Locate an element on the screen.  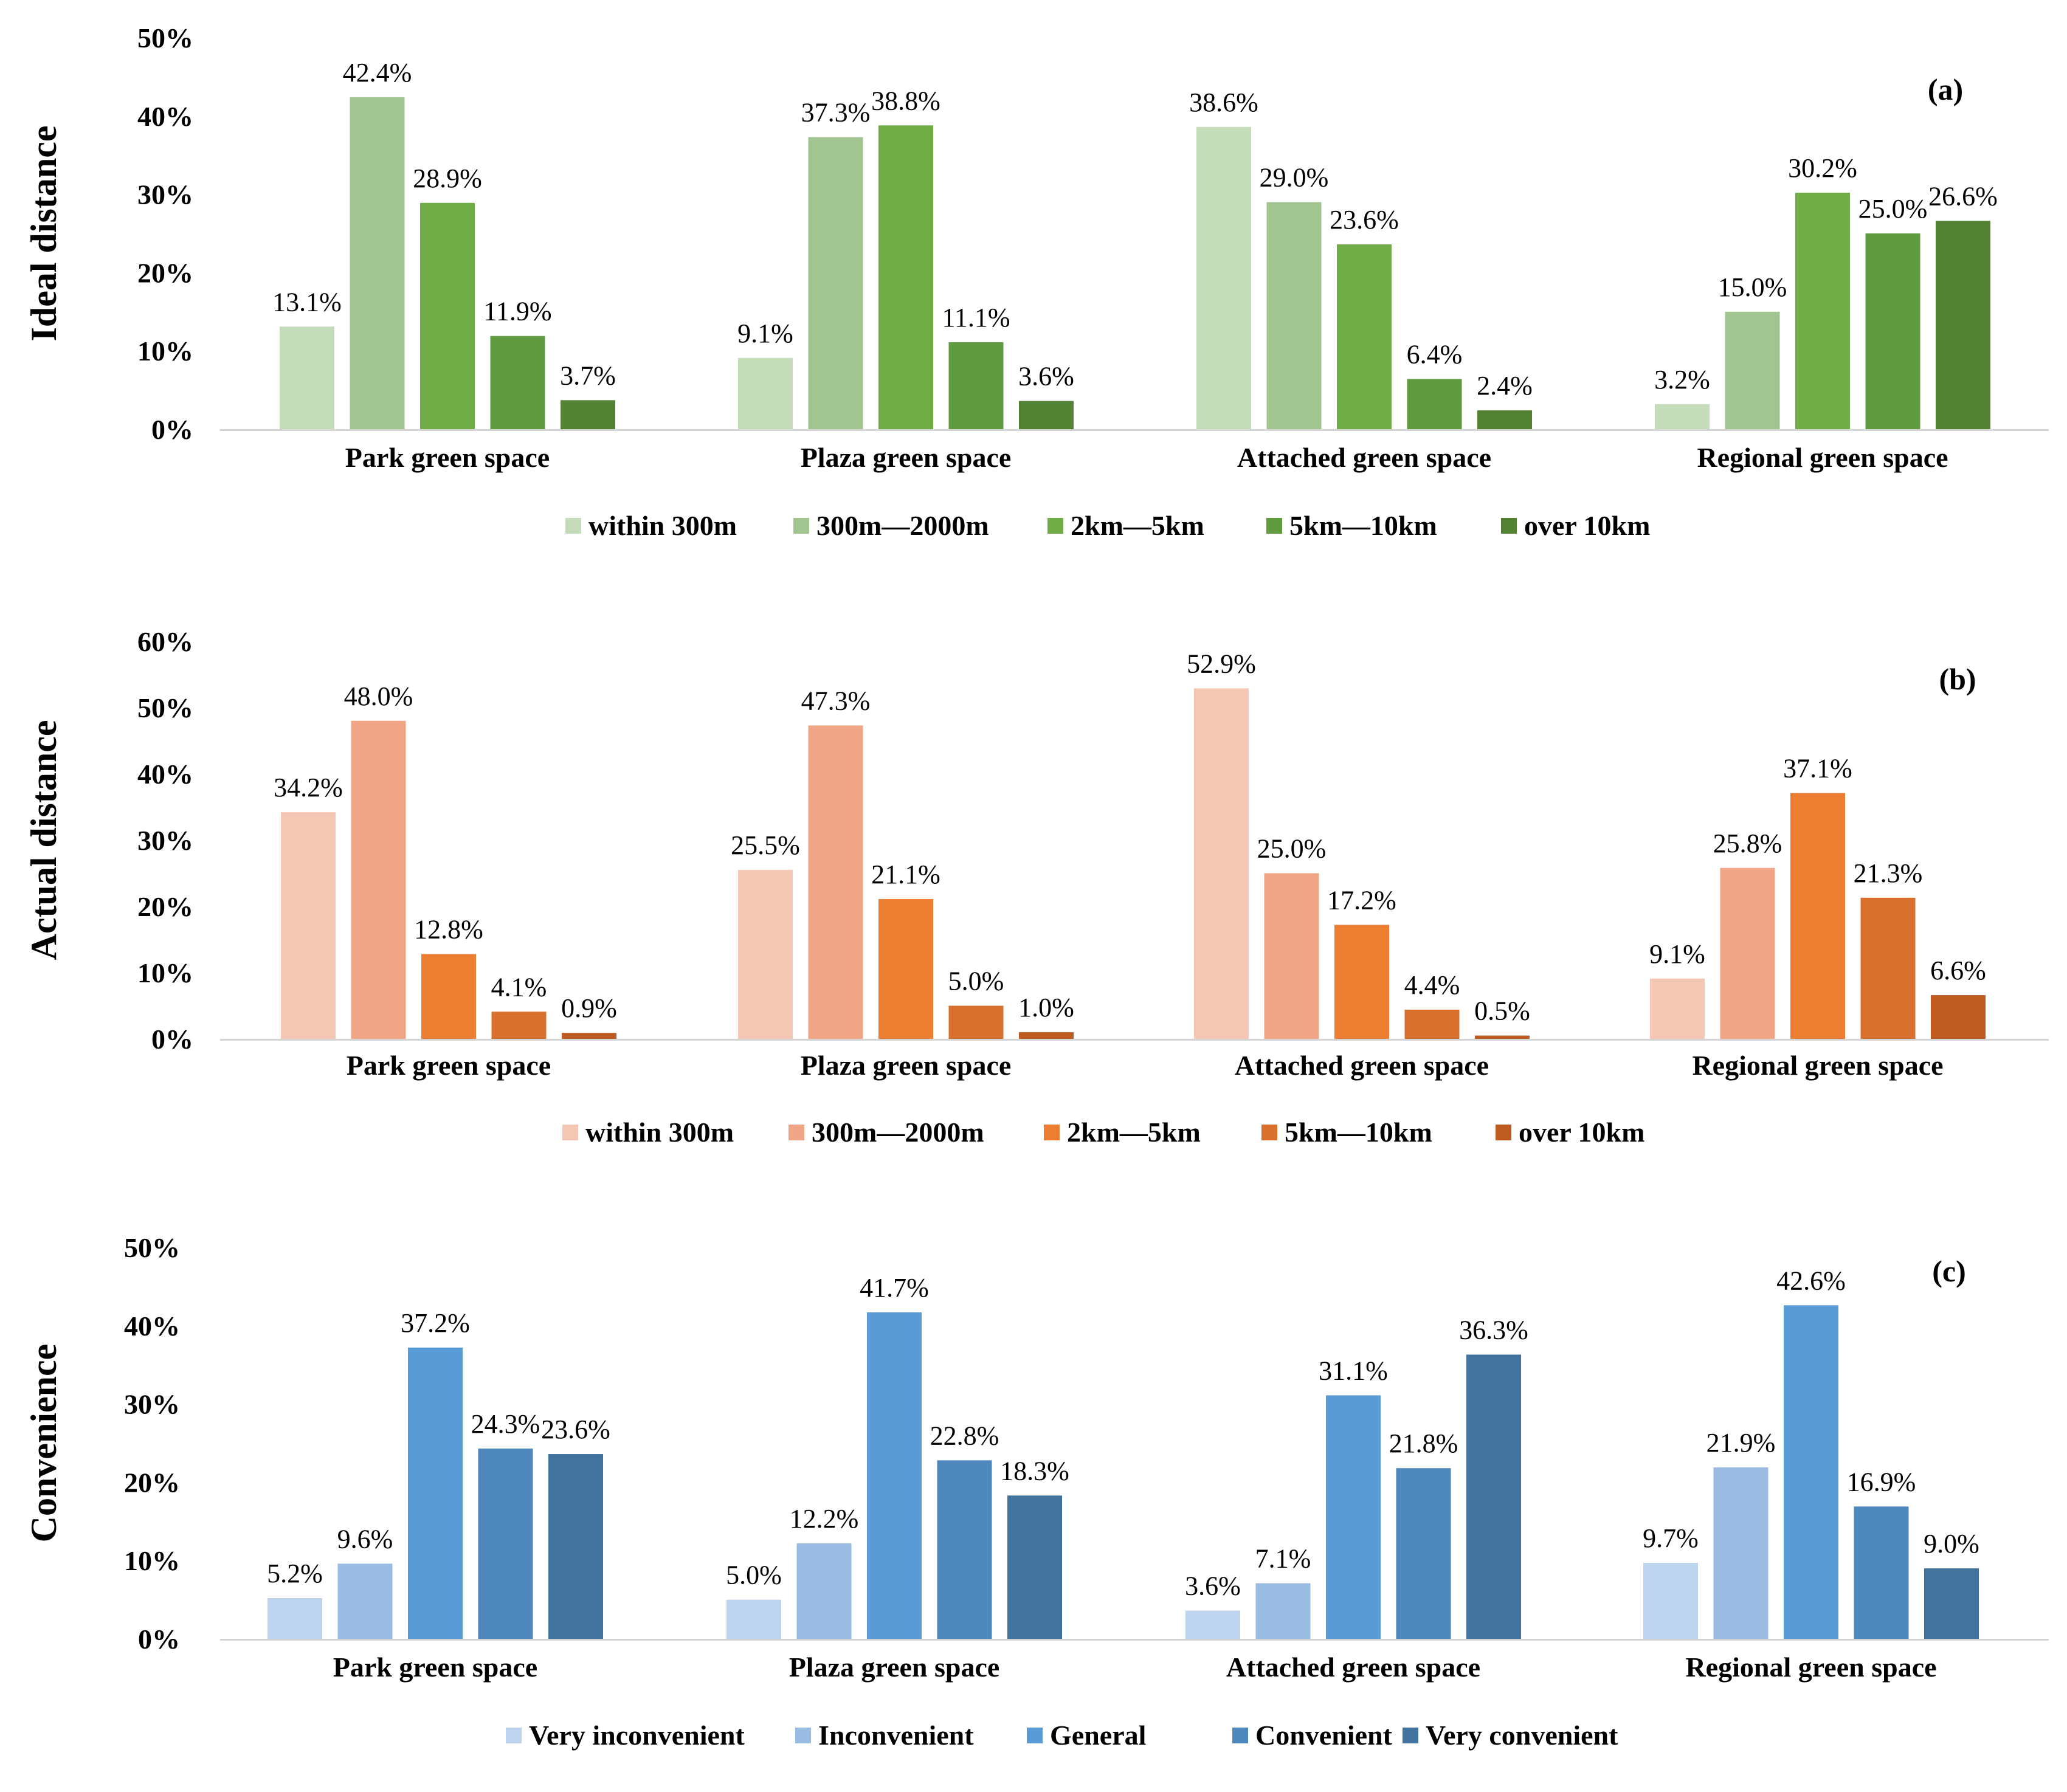
legend-label: within 300m is located at coordinates (659, 1132).